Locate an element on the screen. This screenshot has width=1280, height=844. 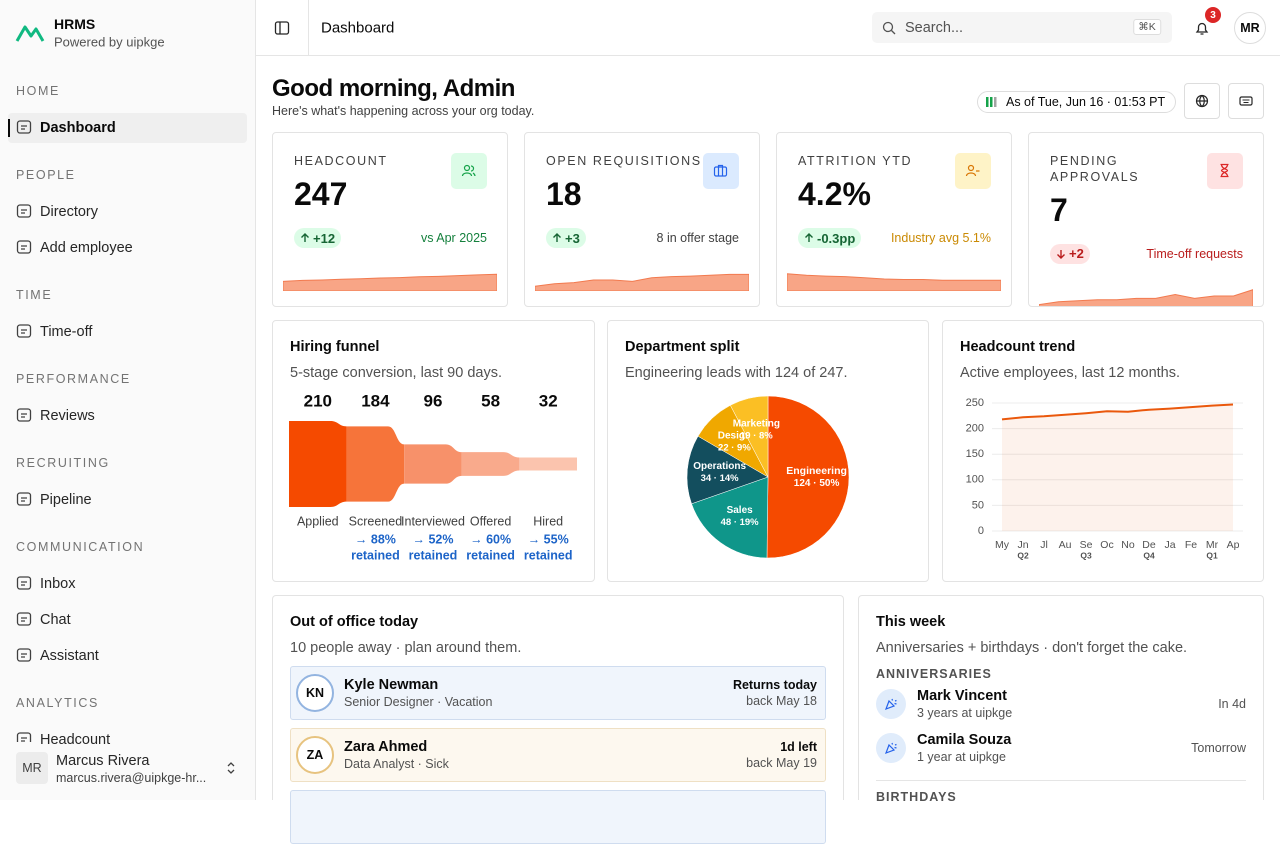
kpi-card: PENDING APPROVALS 7 +2 Time-off requests is located at coordinates (1146, 219).